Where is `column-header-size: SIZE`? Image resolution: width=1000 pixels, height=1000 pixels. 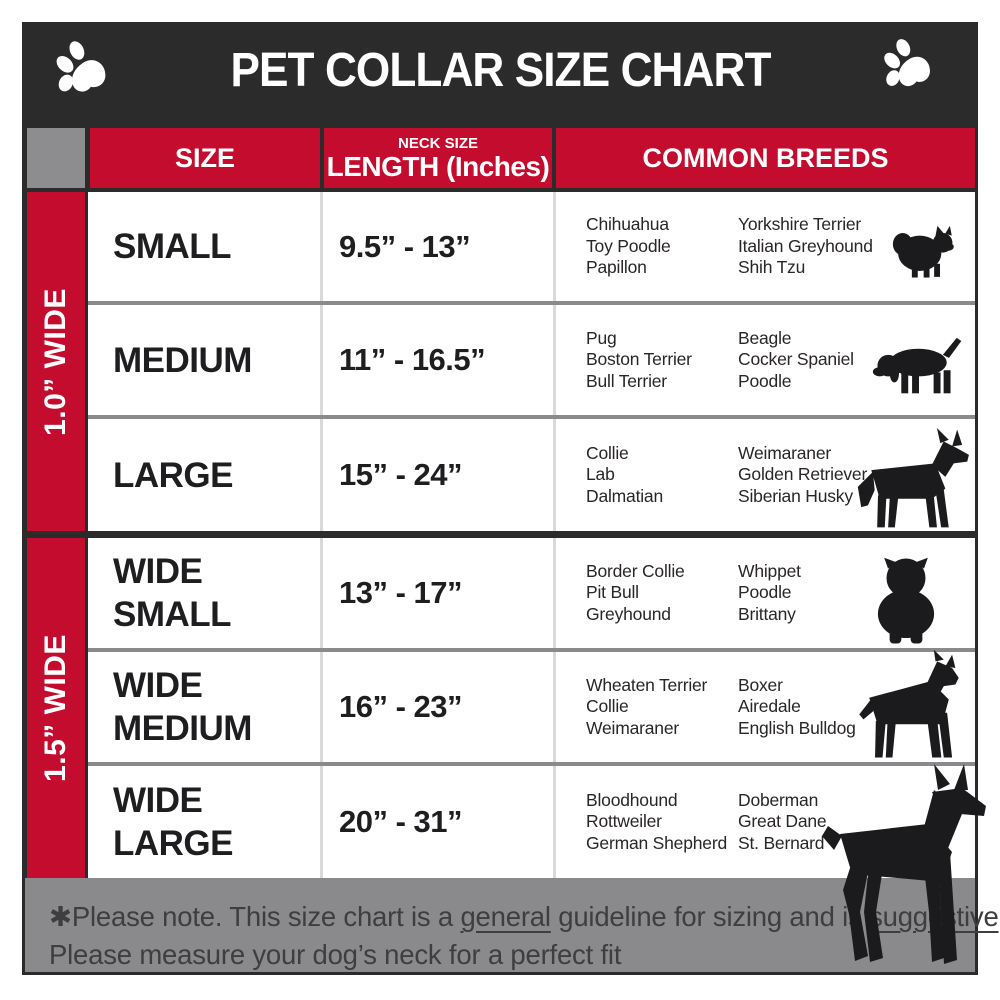 column-header-size: SIZE is located at coordinates (205, 158).